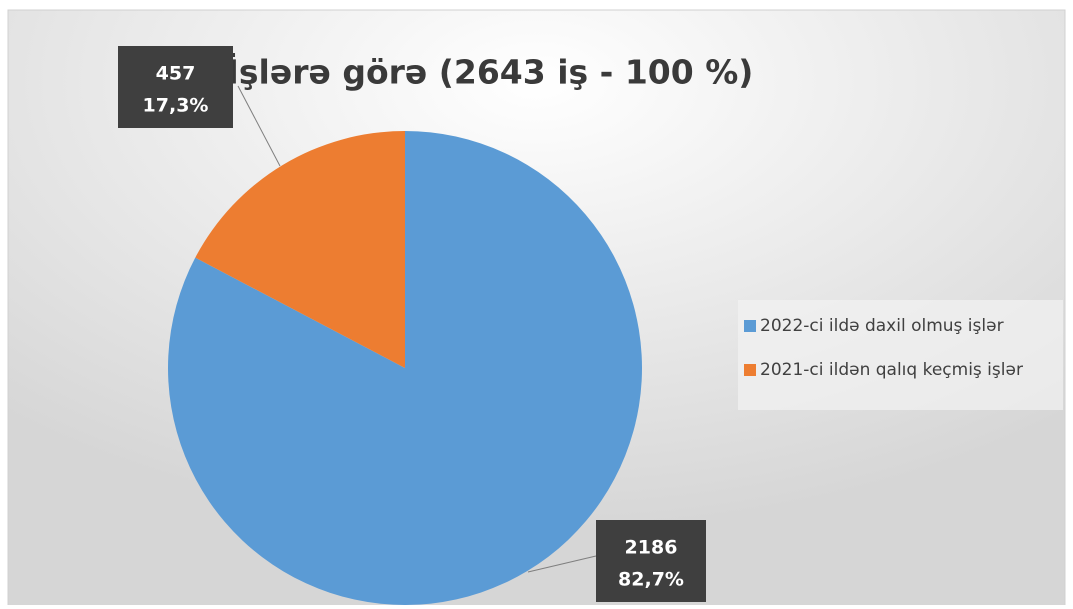 The height and width of the screenshot is (609, 1073). What do you see at coordinates (651, 580) in the screenshot?
I see `data-label-percent: 82,7%` at bounding box center [651, 580].